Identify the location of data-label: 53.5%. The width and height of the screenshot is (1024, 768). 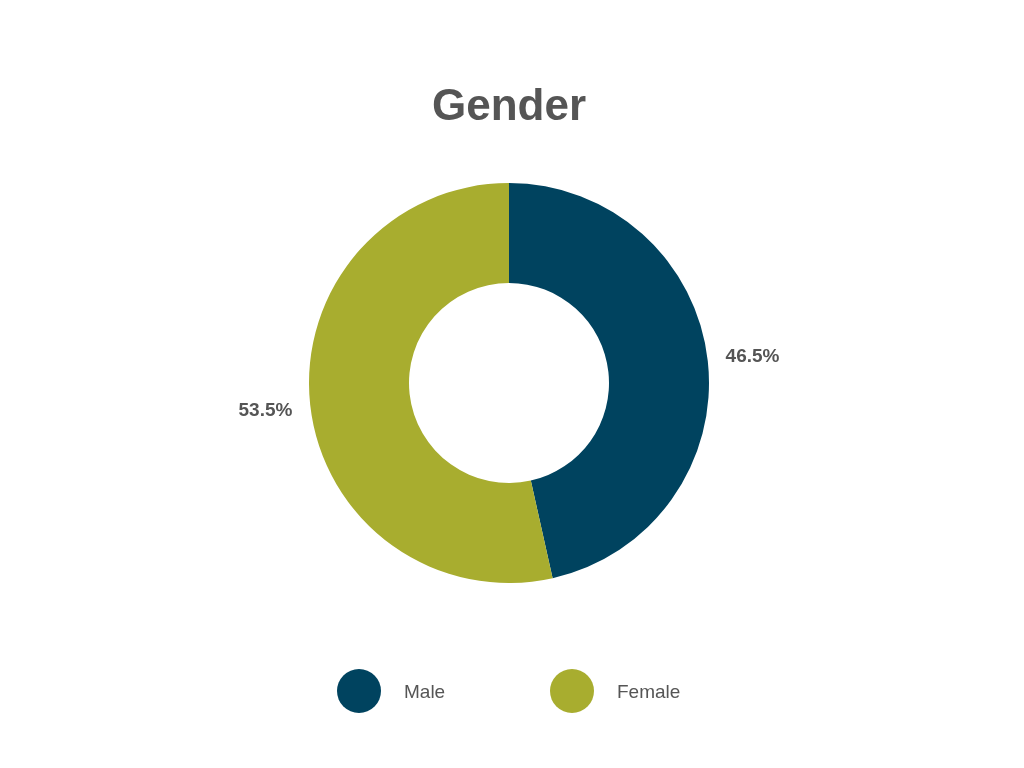
(265, 409).